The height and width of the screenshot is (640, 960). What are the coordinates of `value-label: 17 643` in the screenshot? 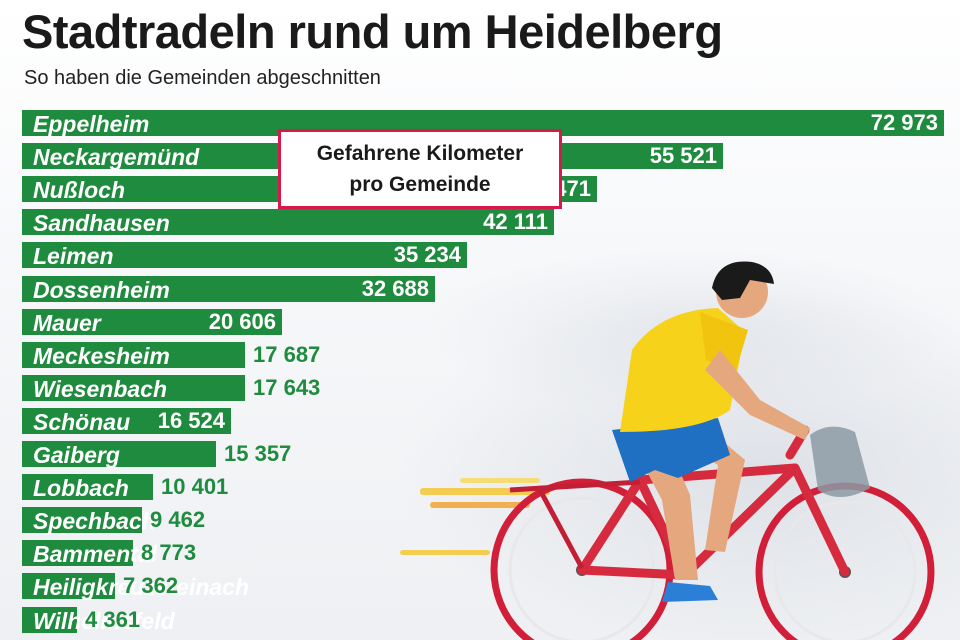 It's located at (287, 387).